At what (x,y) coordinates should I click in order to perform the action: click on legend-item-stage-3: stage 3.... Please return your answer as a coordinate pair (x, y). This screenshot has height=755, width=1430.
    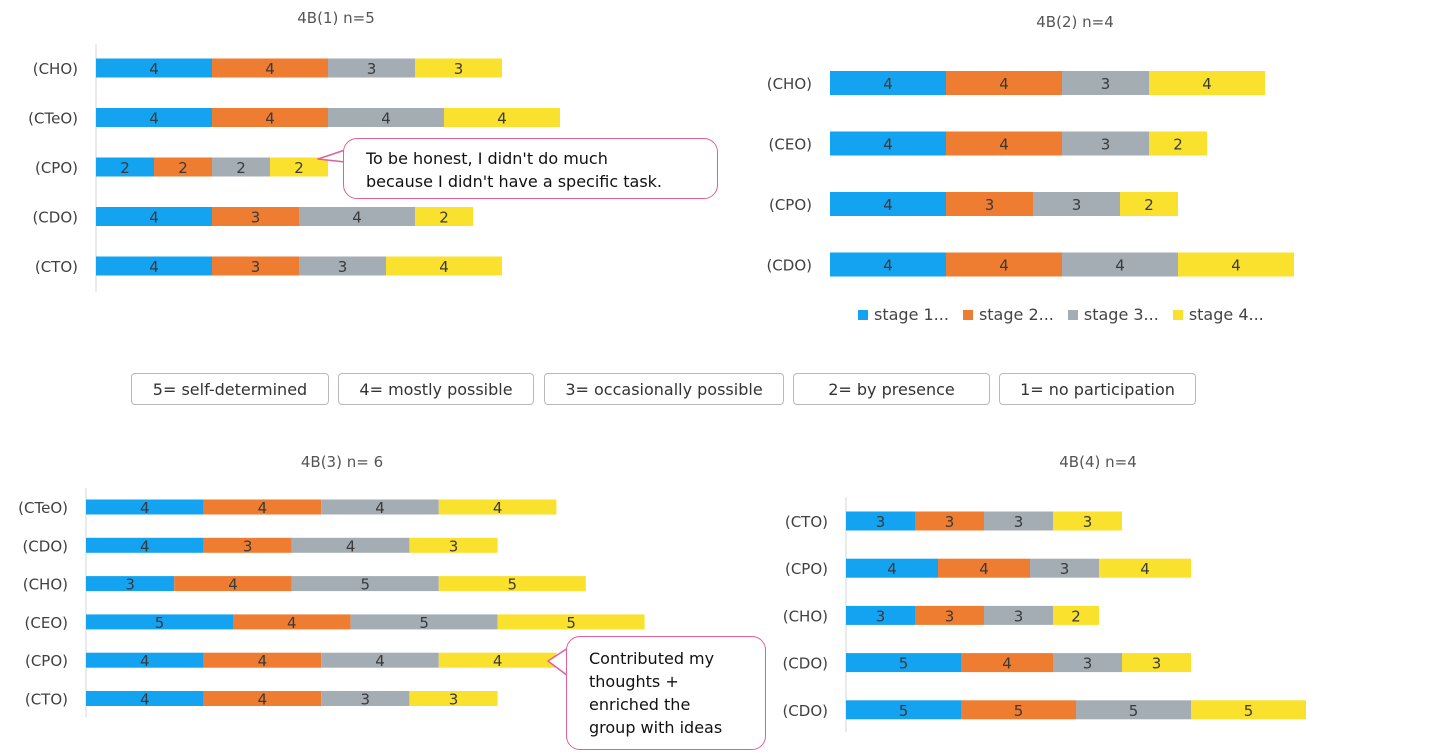
    Looking at the image, I should click on (1113, 314).